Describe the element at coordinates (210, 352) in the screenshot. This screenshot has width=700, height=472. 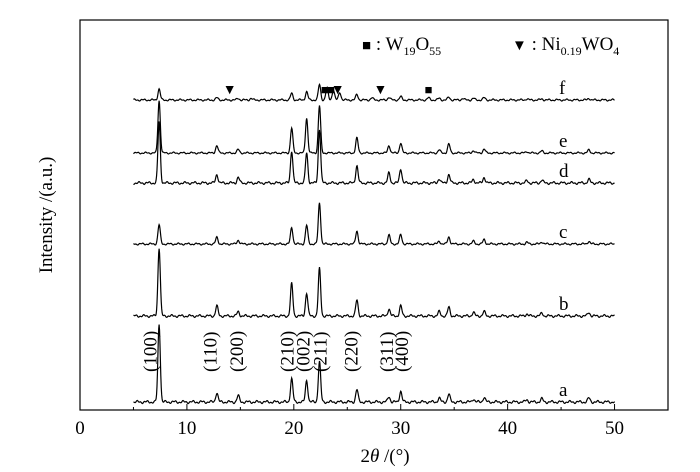
I see `peak-annotation: (110)` at that location.